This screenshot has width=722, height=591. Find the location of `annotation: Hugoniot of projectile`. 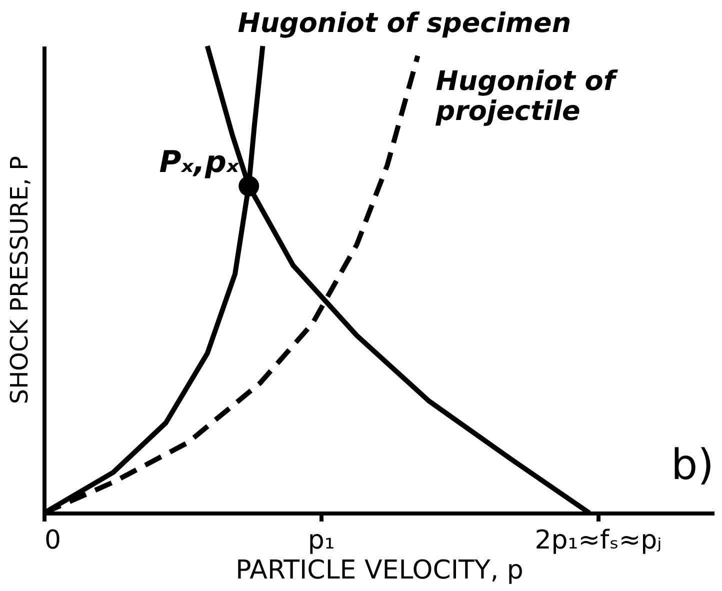

annotation: Hugoniot of projectile is located at coordinates (526, 96).